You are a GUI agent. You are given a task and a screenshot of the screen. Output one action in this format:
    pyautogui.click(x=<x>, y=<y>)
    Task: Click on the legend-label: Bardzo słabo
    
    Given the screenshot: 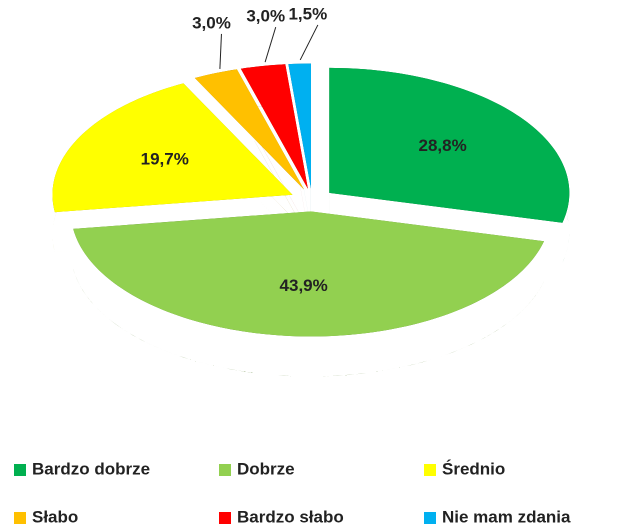 What is the action you would take?
    pyautogui.click(x=290, y=516)
    